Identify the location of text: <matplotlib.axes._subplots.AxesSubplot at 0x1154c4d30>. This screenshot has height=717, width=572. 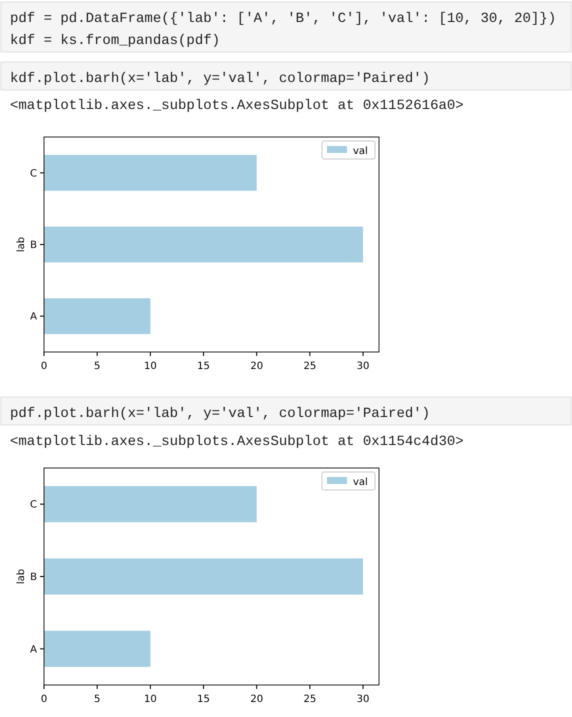
(237, 442).